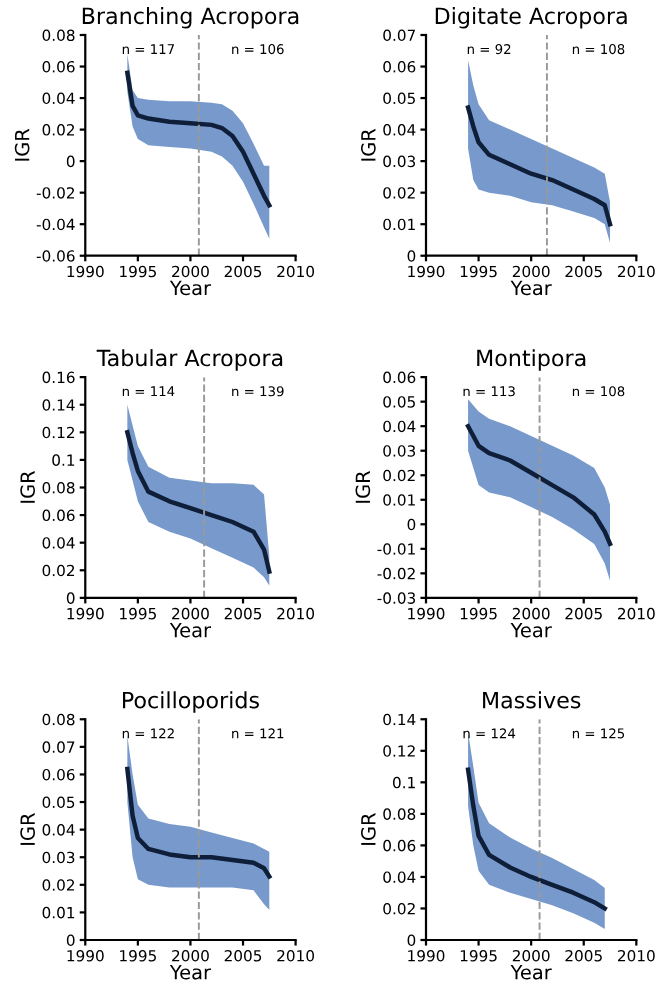  Describe the element at coordinates (531, 360) in the screenshot. I see `chart-title: Montipora` at that location.